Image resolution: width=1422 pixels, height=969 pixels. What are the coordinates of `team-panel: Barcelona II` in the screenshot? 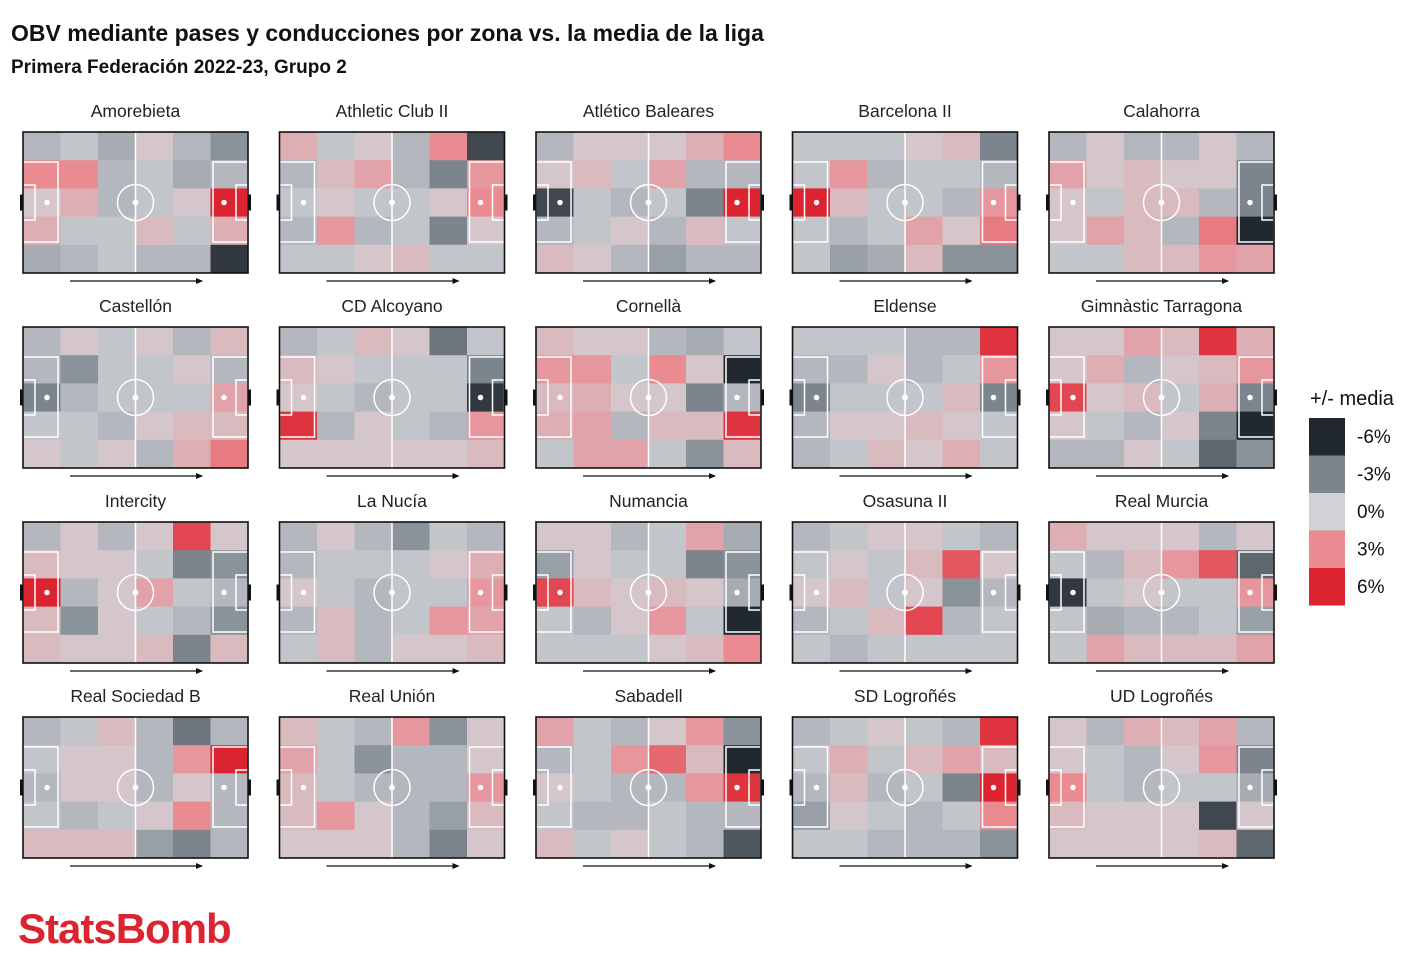 It's located at (905, 192).